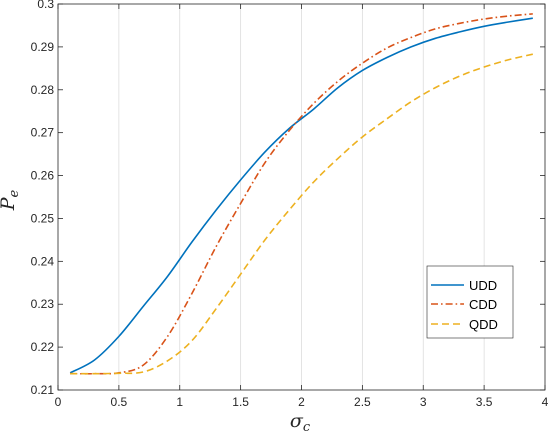  Describe the element at coordinates (301, 402) in the screenshot. I see `x-tick-label: 2` at that location.